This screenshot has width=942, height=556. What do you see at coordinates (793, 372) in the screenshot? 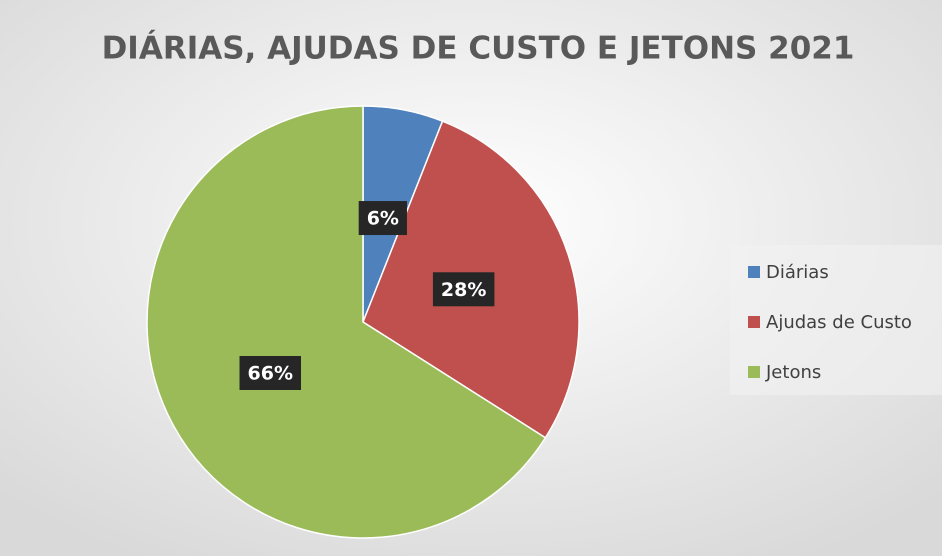
I see `legend-label: Jetons` at bounding box center [793, 372].